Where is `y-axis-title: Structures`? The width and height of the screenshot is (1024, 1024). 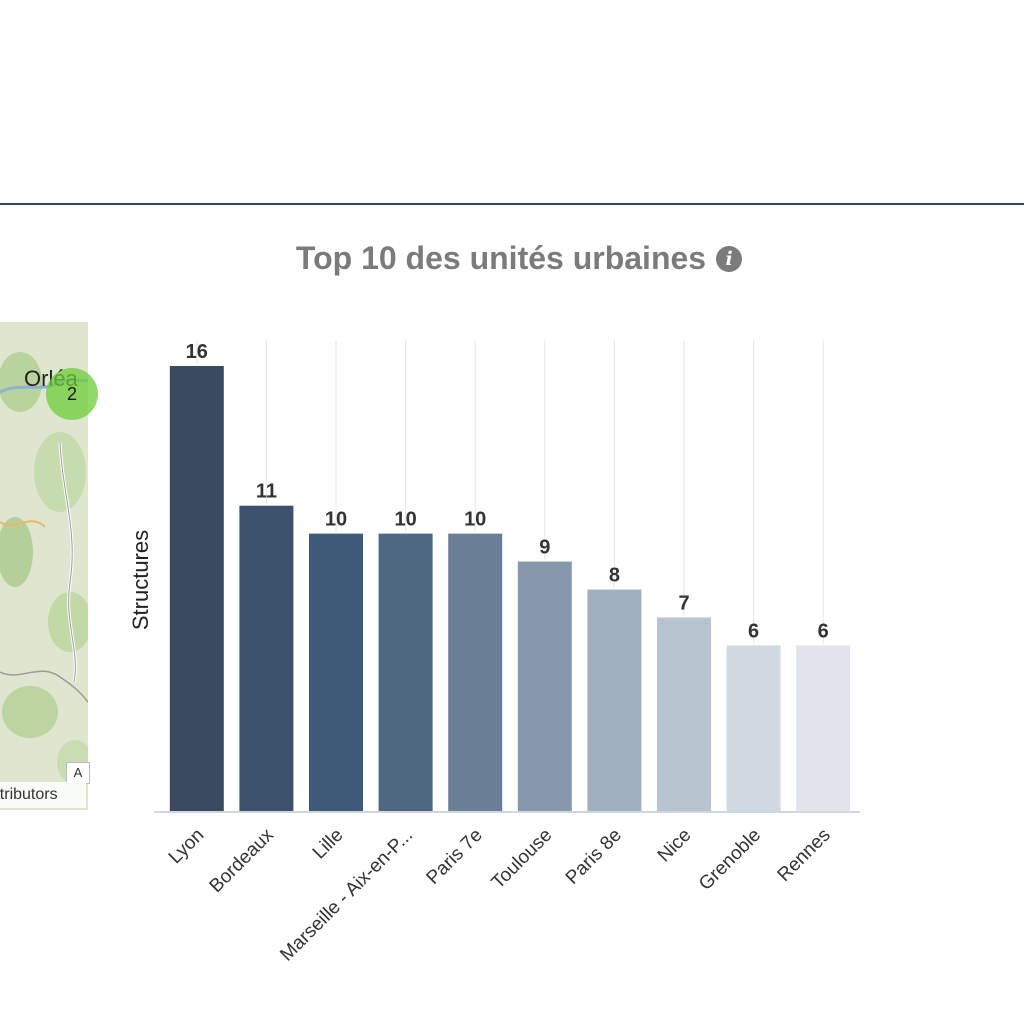 y-axis-title: Structures is located at coordinates (140, 580).